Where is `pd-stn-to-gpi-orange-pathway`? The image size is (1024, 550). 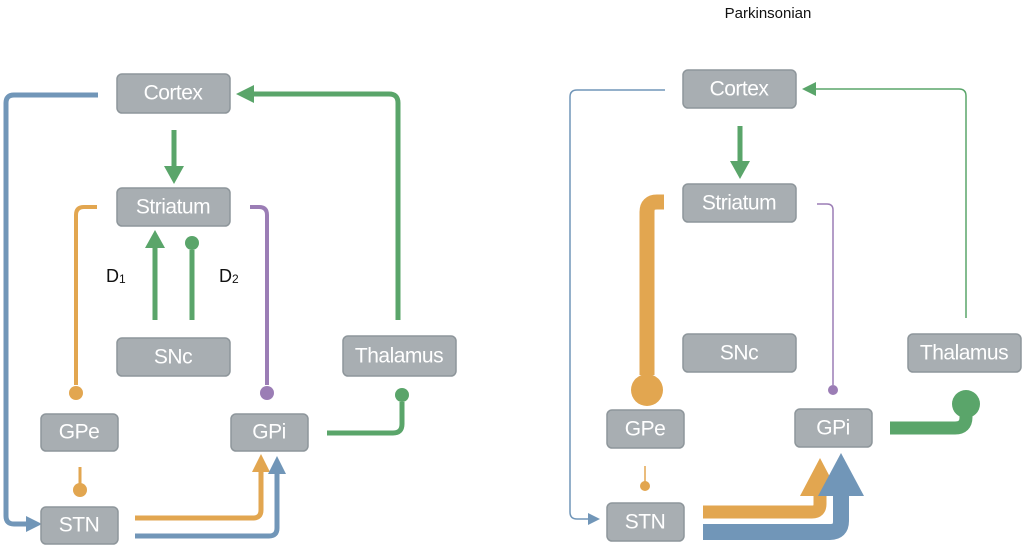
pd-stn-to-gpi-orange-pathway is located at coordinates (765, 504).